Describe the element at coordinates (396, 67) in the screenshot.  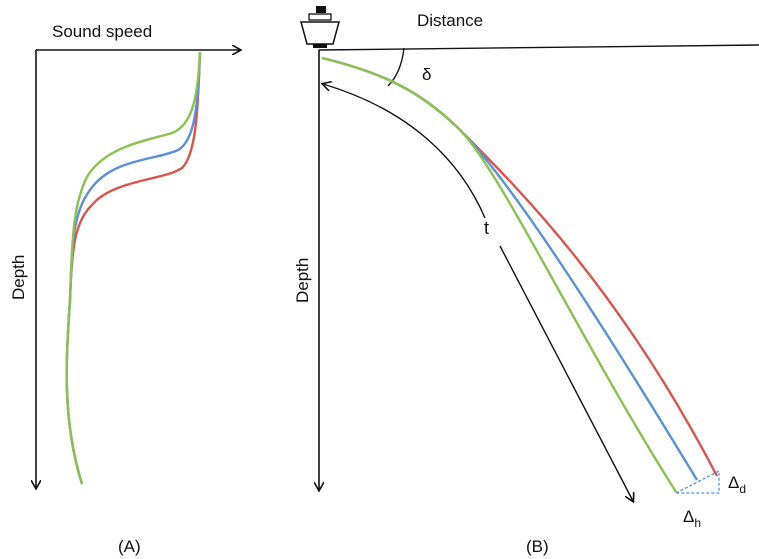
I see `angle-arc` at that location.